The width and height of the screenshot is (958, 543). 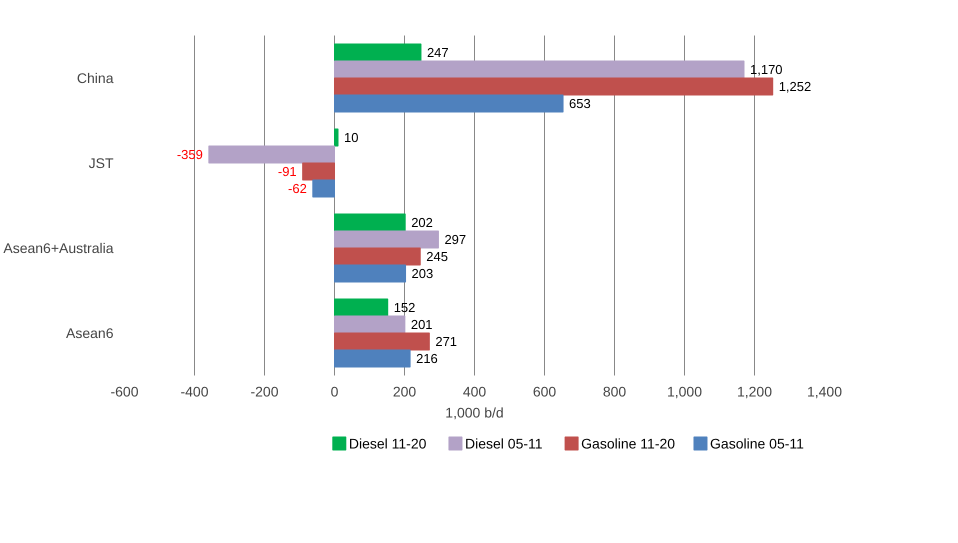 What do you see at coordinates (101, 163) in the screenshot?
I see `y-tick-label: JST` at bounding box center [101, 163].